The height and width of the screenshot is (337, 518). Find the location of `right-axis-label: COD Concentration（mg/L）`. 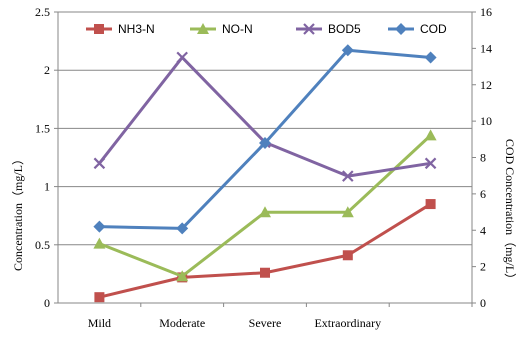

right-axis-label: COD Concentration（mg/L） is located at coordinates (510, 212).